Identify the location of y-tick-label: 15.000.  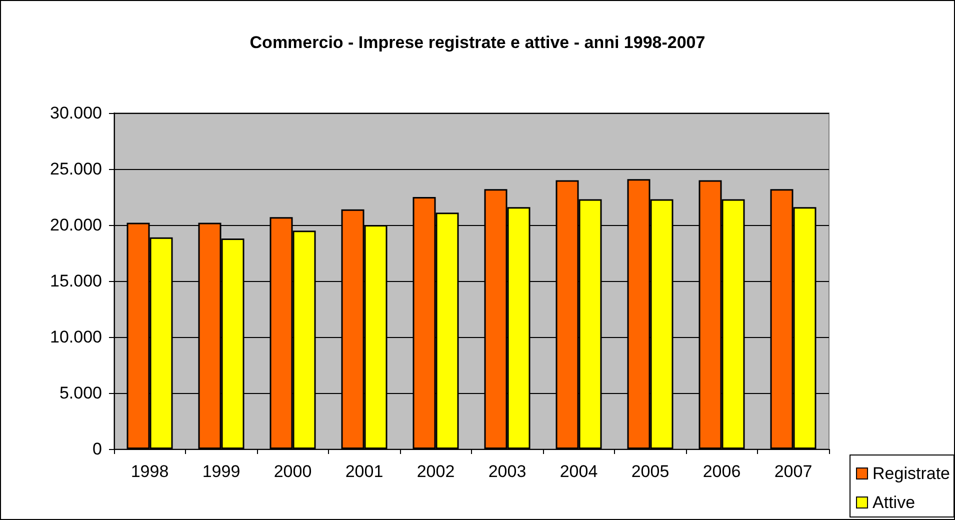
(76, 281).